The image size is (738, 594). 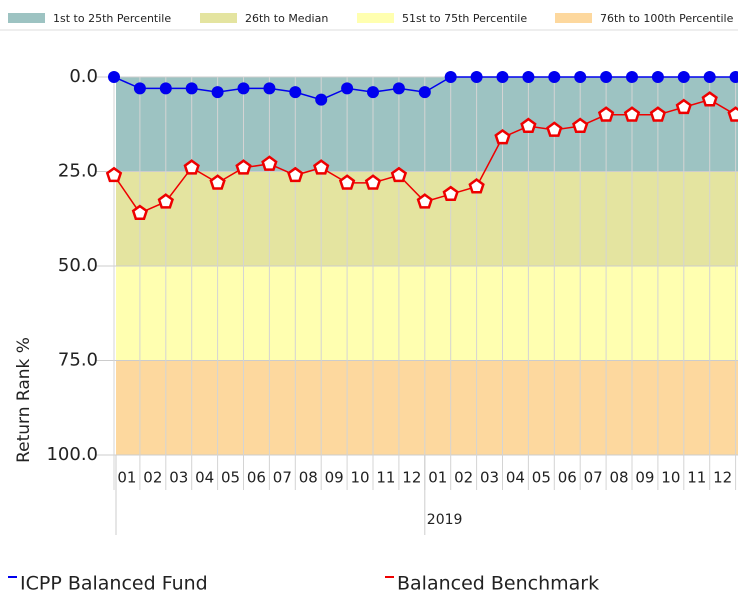 I want to click on legend-label: ICPP Balanced Fund, so click(x=114, y=583).